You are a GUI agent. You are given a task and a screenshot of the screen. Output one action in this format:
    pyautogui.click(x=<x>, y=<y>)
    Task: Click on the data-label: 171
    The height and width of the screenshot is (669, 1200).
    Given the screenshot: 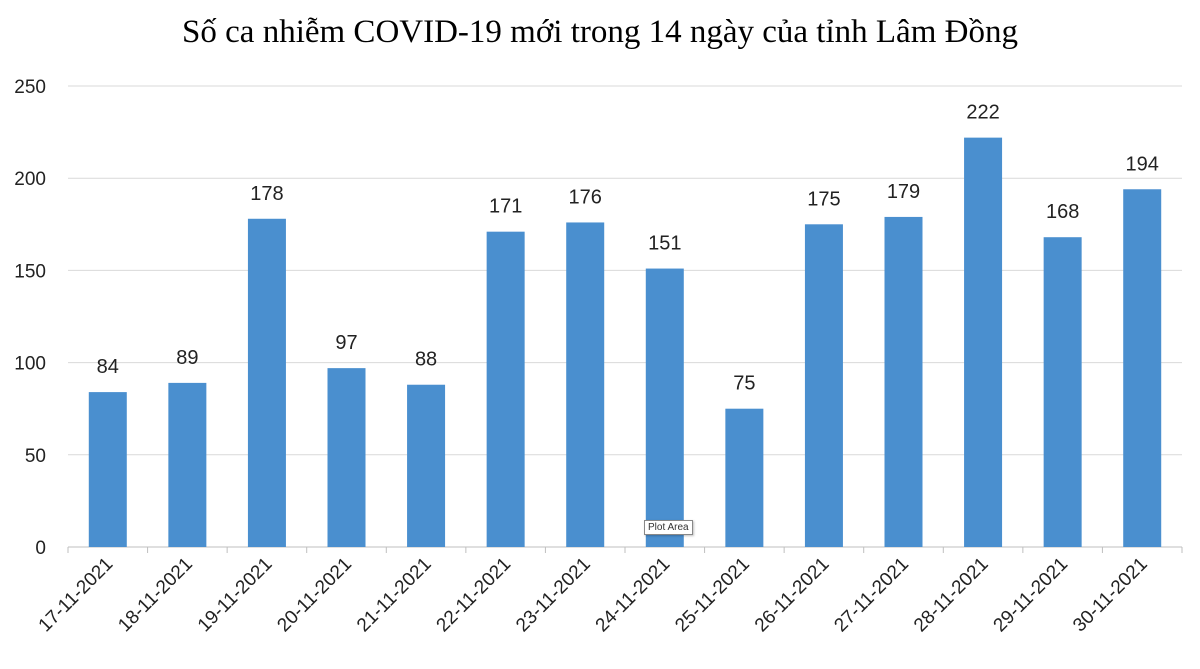 What is the action you would take?
    pyautogui.click(x=505, y=207)
    